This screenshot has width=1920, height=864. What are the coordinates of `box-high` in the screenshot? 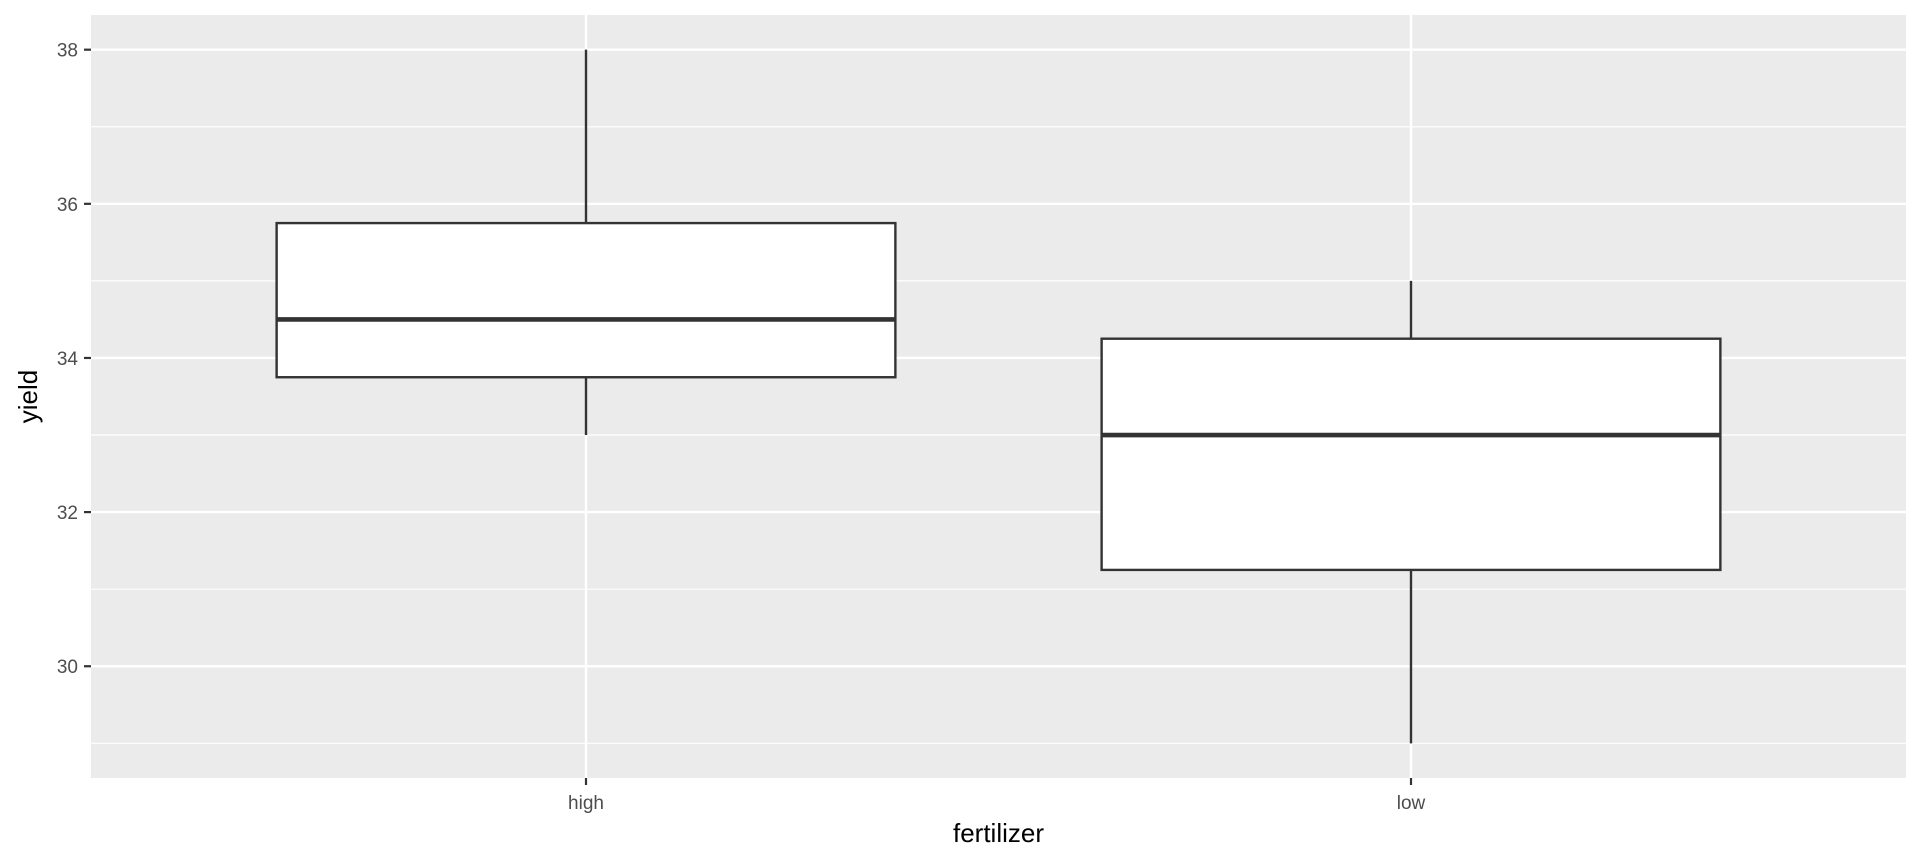 It's located at (586, 242).